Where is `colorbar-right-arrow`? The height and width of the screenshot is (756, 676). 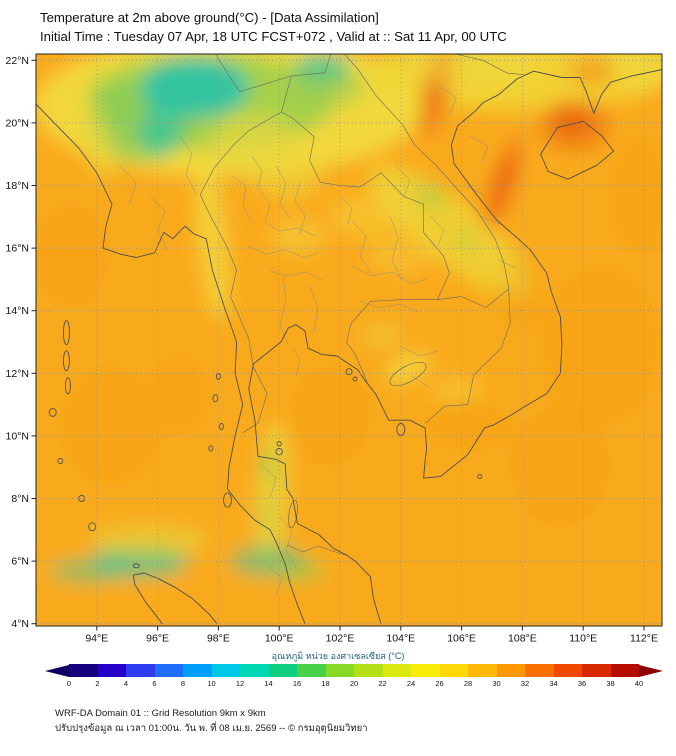 colorbar-right-arrow is located at coordinates (651, 670).